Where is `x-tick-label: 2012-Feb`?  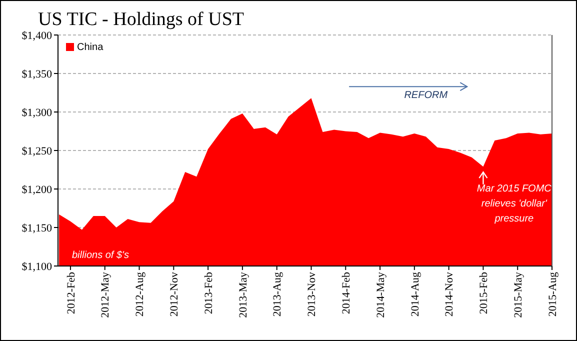 x-tick-label: 2012-Feb is located at coordinates (71, 293).